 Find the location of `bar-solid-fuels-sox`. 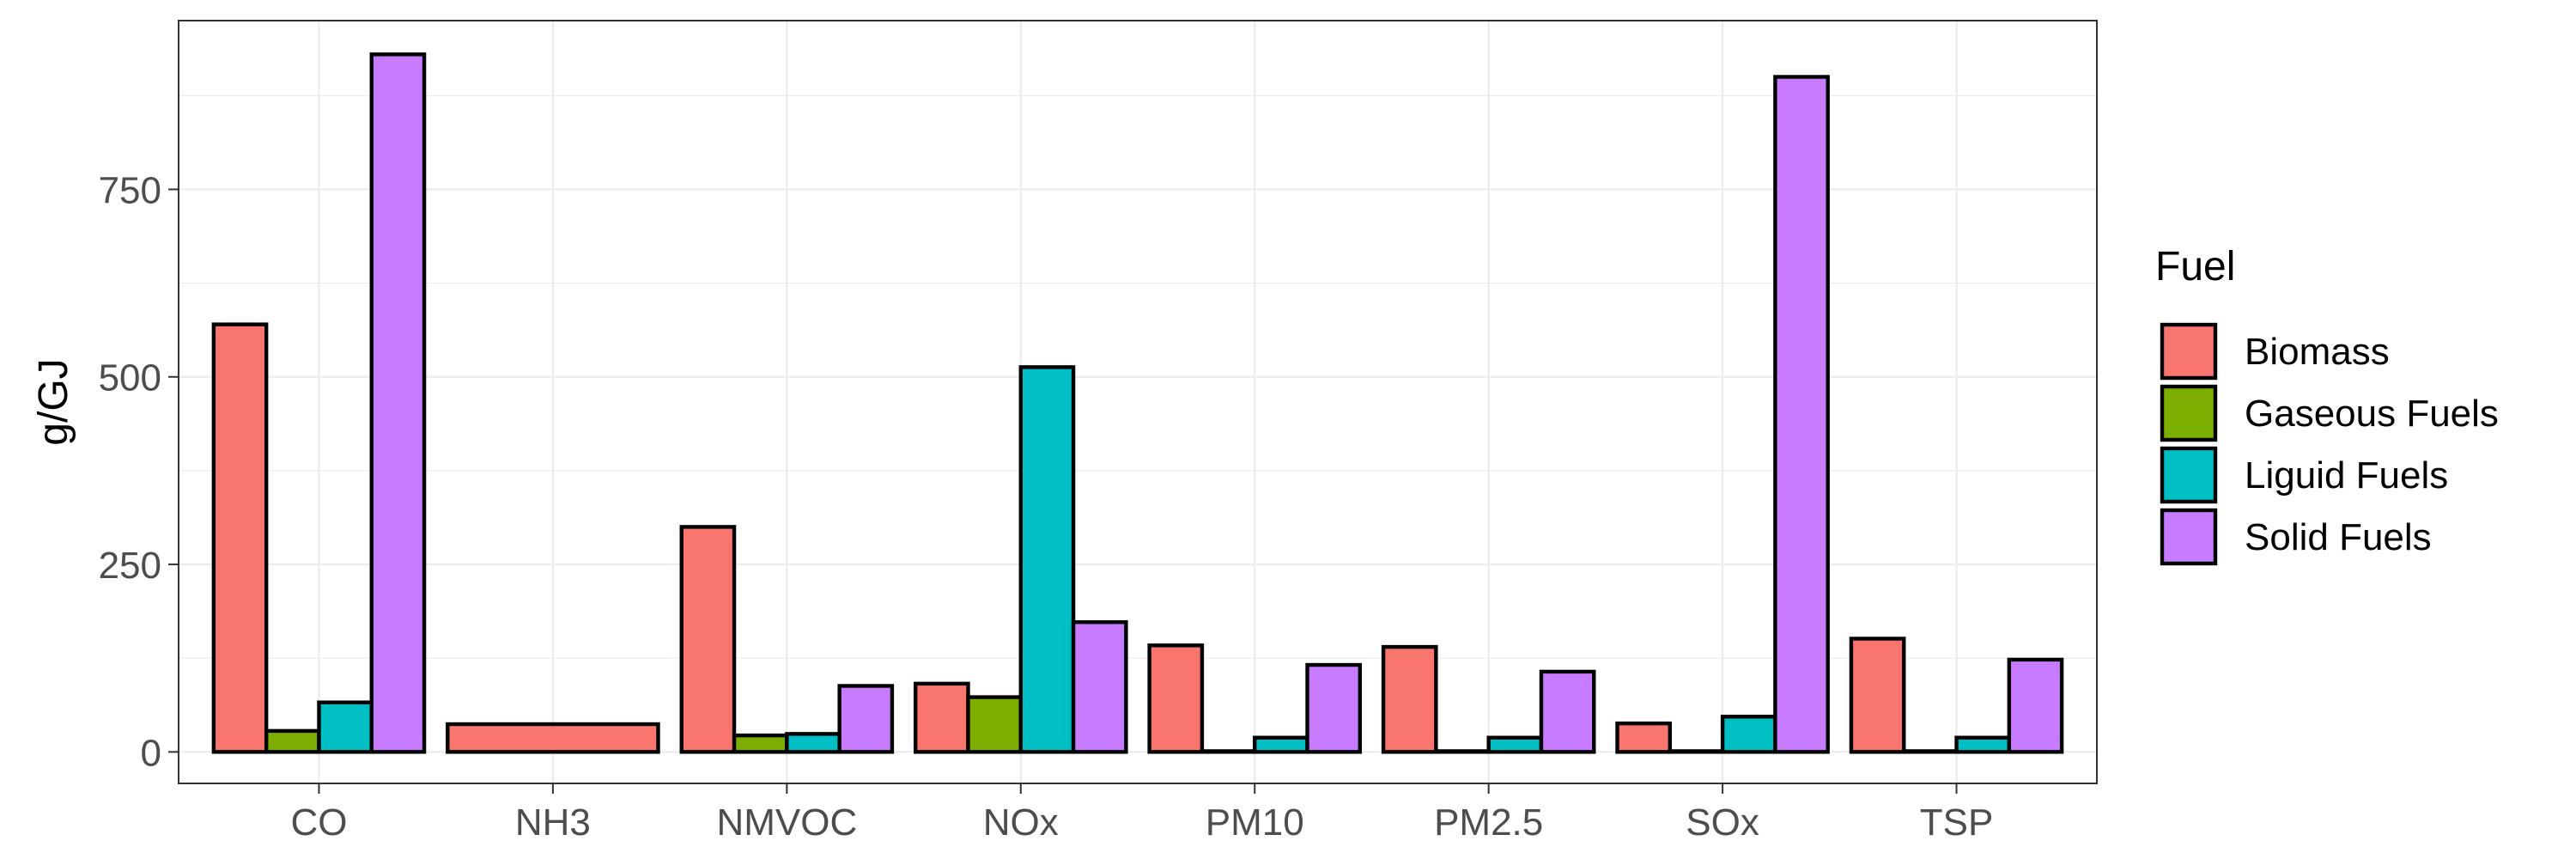

bar-solid-fuels-sox is located at coordinates (1801, 415).